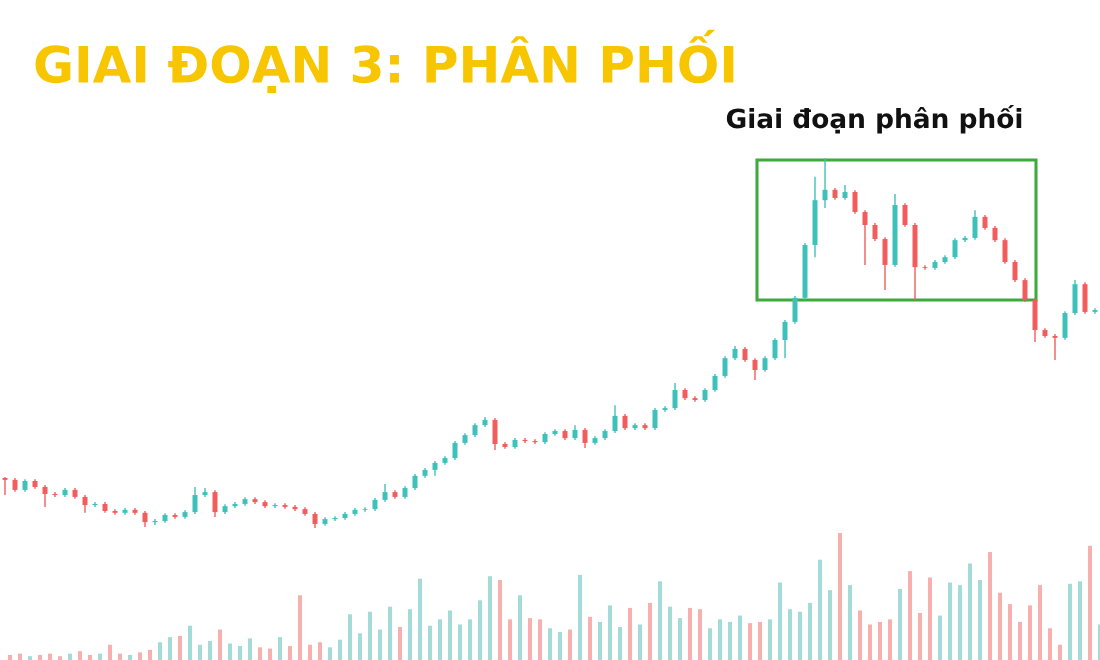 This screenshot has height=660, width=1100. What do you see at coordinates (384, 61) in the screenshot?
I see `chart-title: GIAI ĐOẠN 3: PHÂN PHỐI` at bounding box center [384, 61].